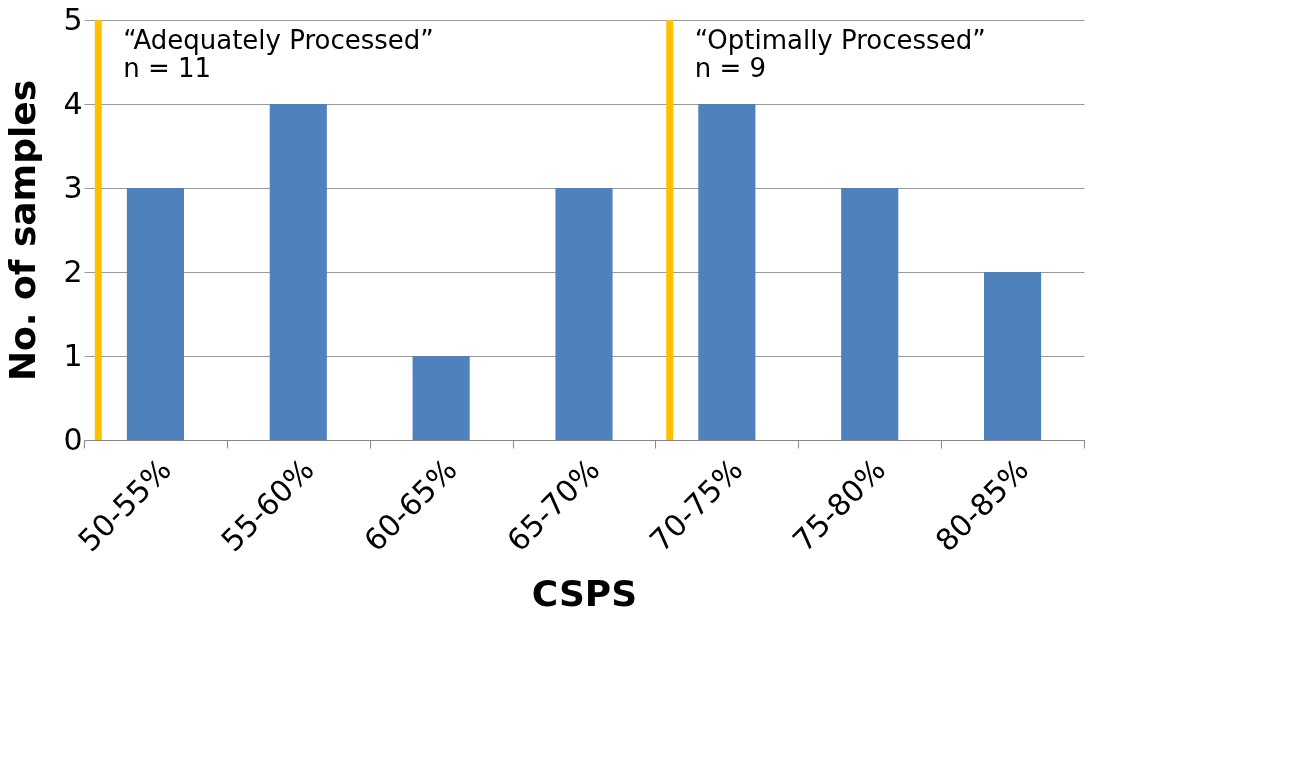  I want to click on y-tick-label: 5, so click(73, 19).